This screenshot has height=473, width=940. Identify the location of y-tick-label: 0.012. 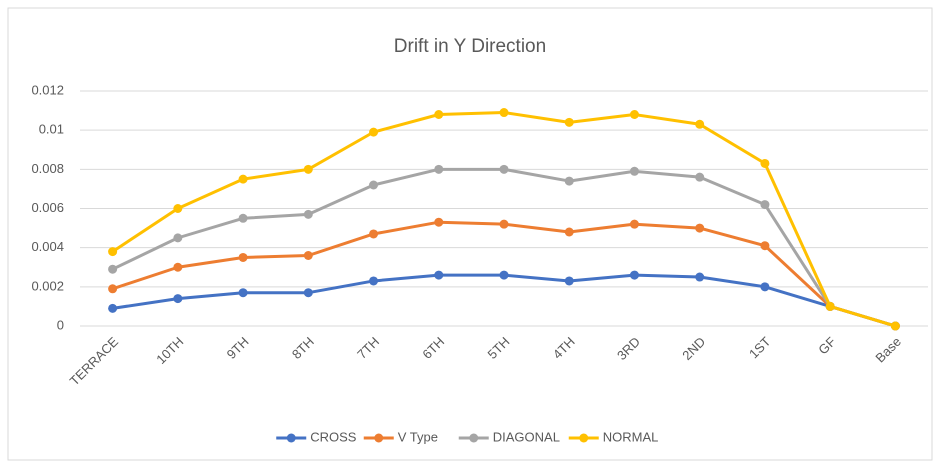
(47, 89).